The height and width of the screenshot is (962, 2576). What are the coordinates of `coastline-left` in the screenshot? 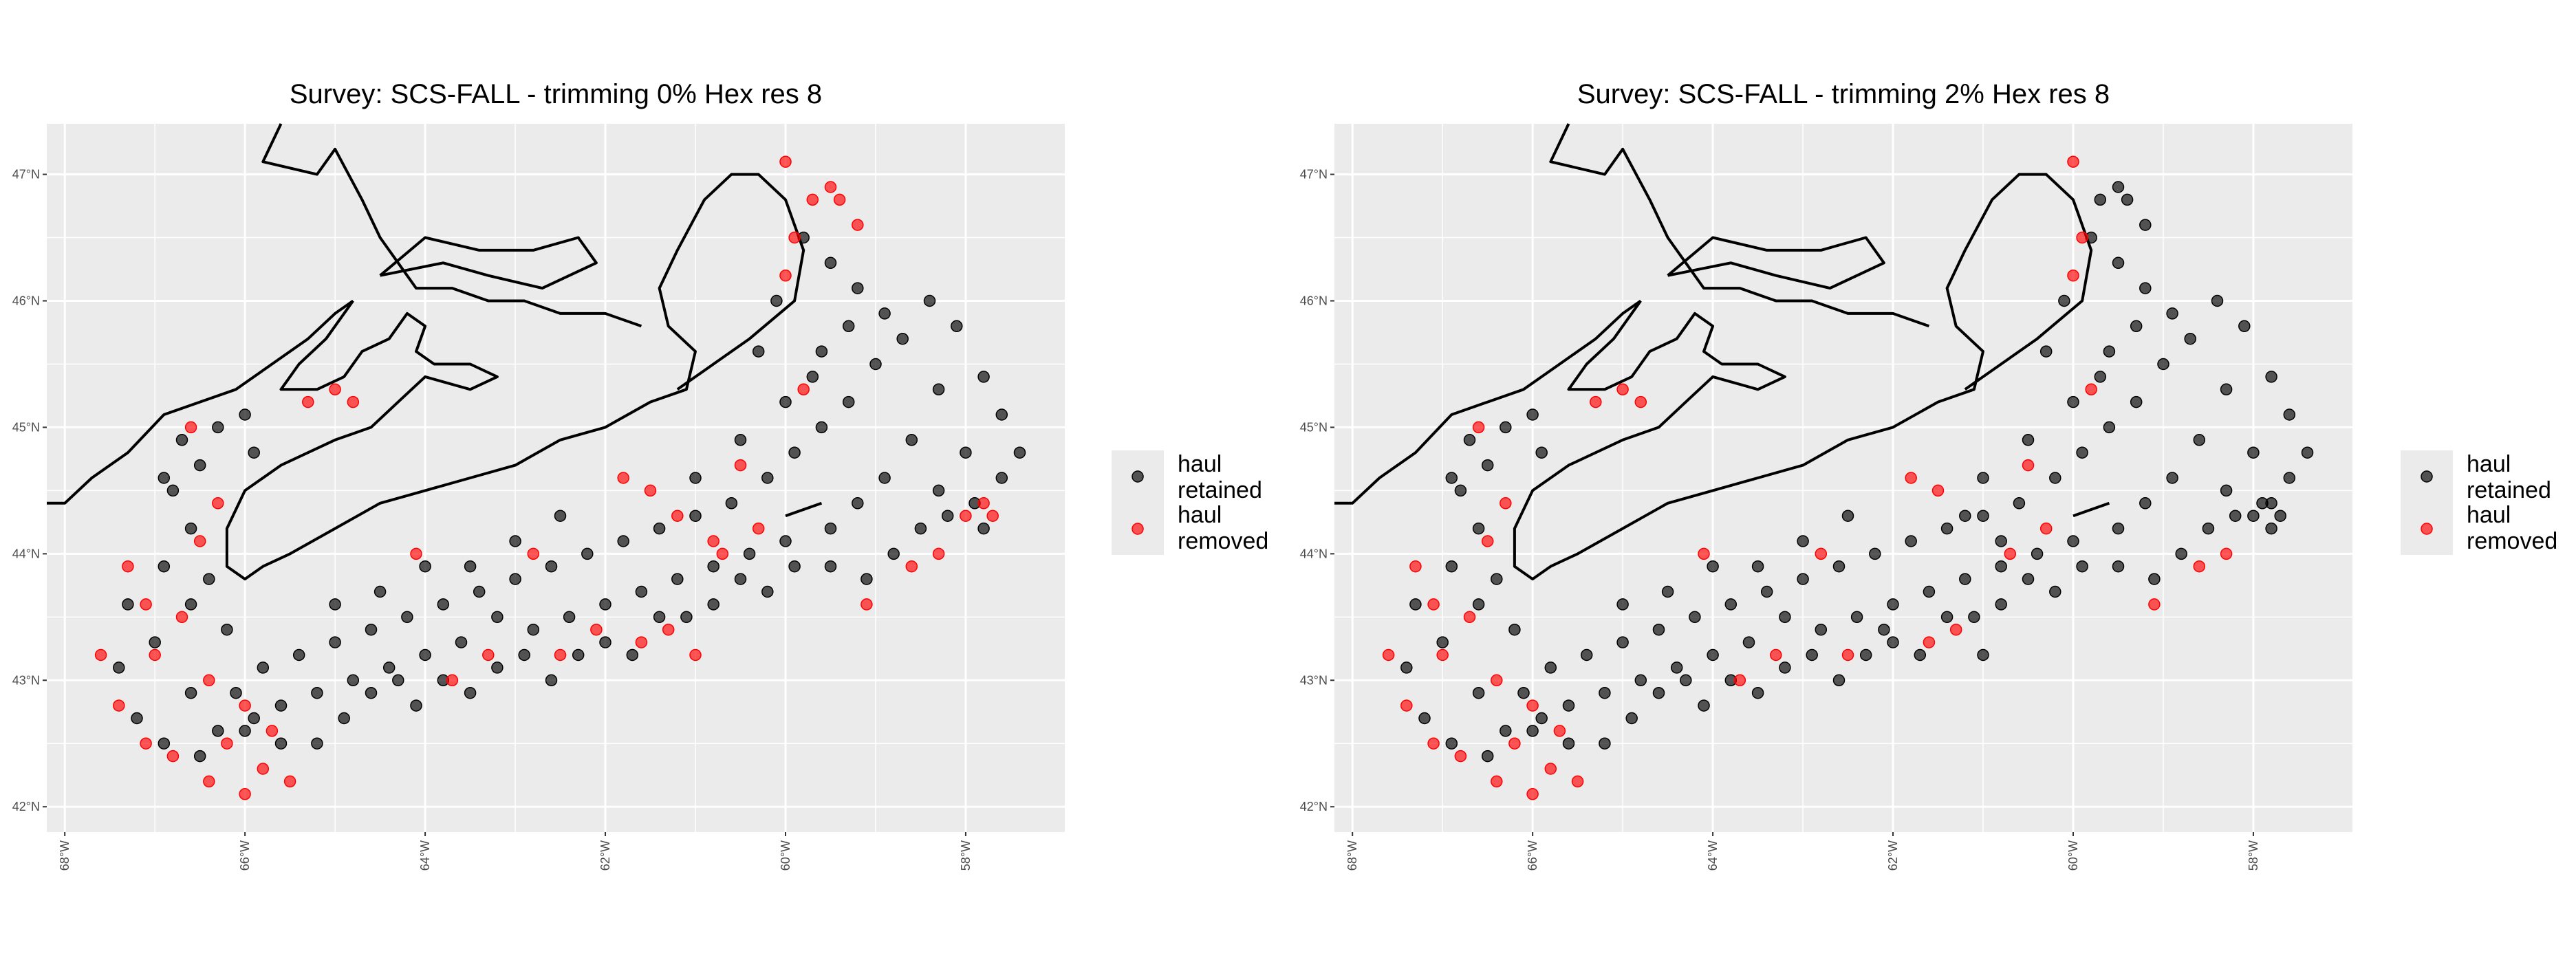 It's located at (435, 352).